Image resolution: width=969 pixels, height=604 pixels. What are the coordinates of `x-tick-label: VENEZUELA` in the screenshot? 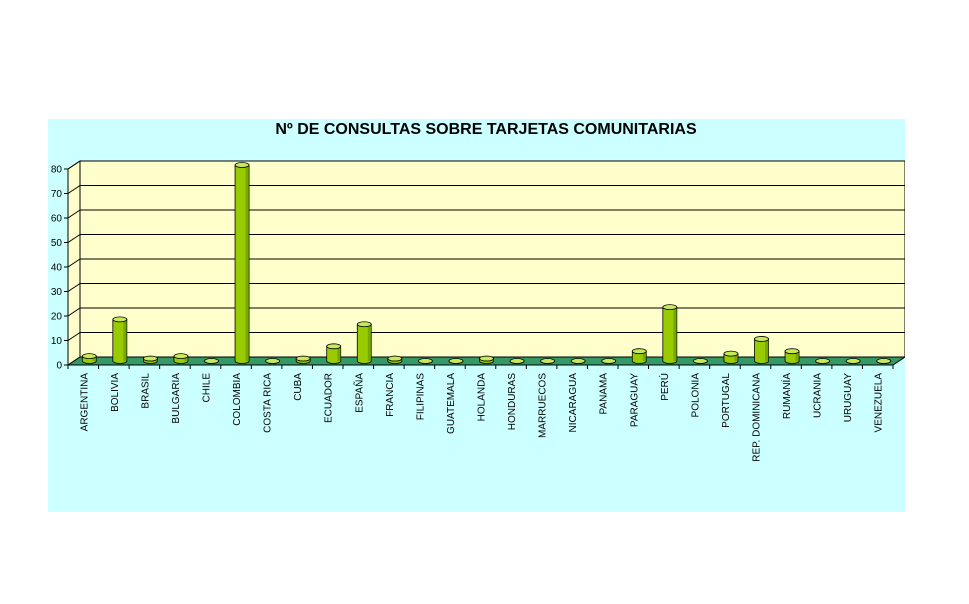 It's located at (879, 403).